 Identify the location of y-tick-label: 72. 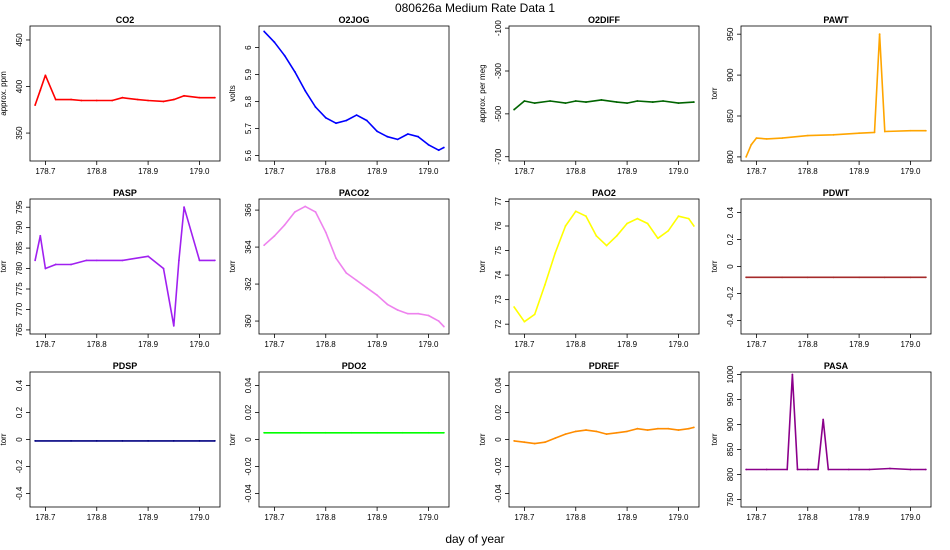
(498, 323).